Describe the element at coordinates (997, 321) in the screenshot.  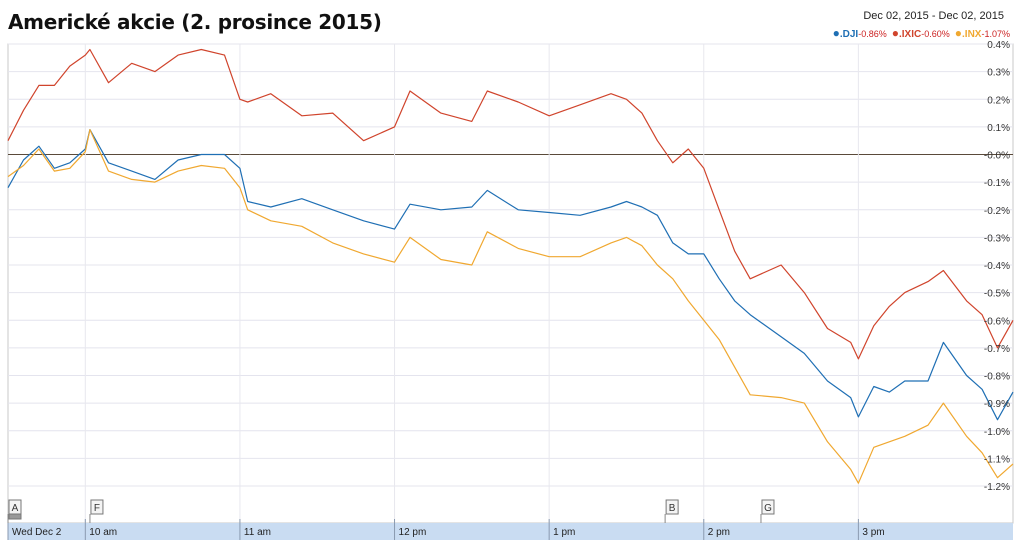
I see `y-tick-label: -0.6%` at that location.